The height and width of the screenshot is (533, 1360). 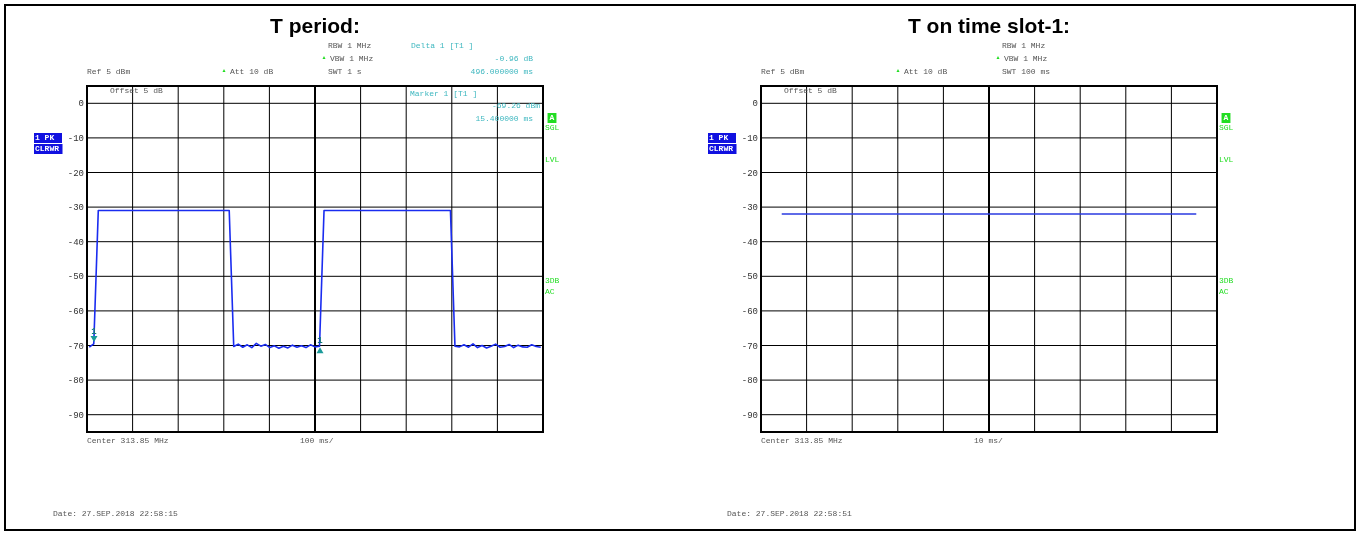 What do you see at coordinates (317, 440) in the screenshot?
I see `text: 100 ms/` at bounding box center [317, 440].